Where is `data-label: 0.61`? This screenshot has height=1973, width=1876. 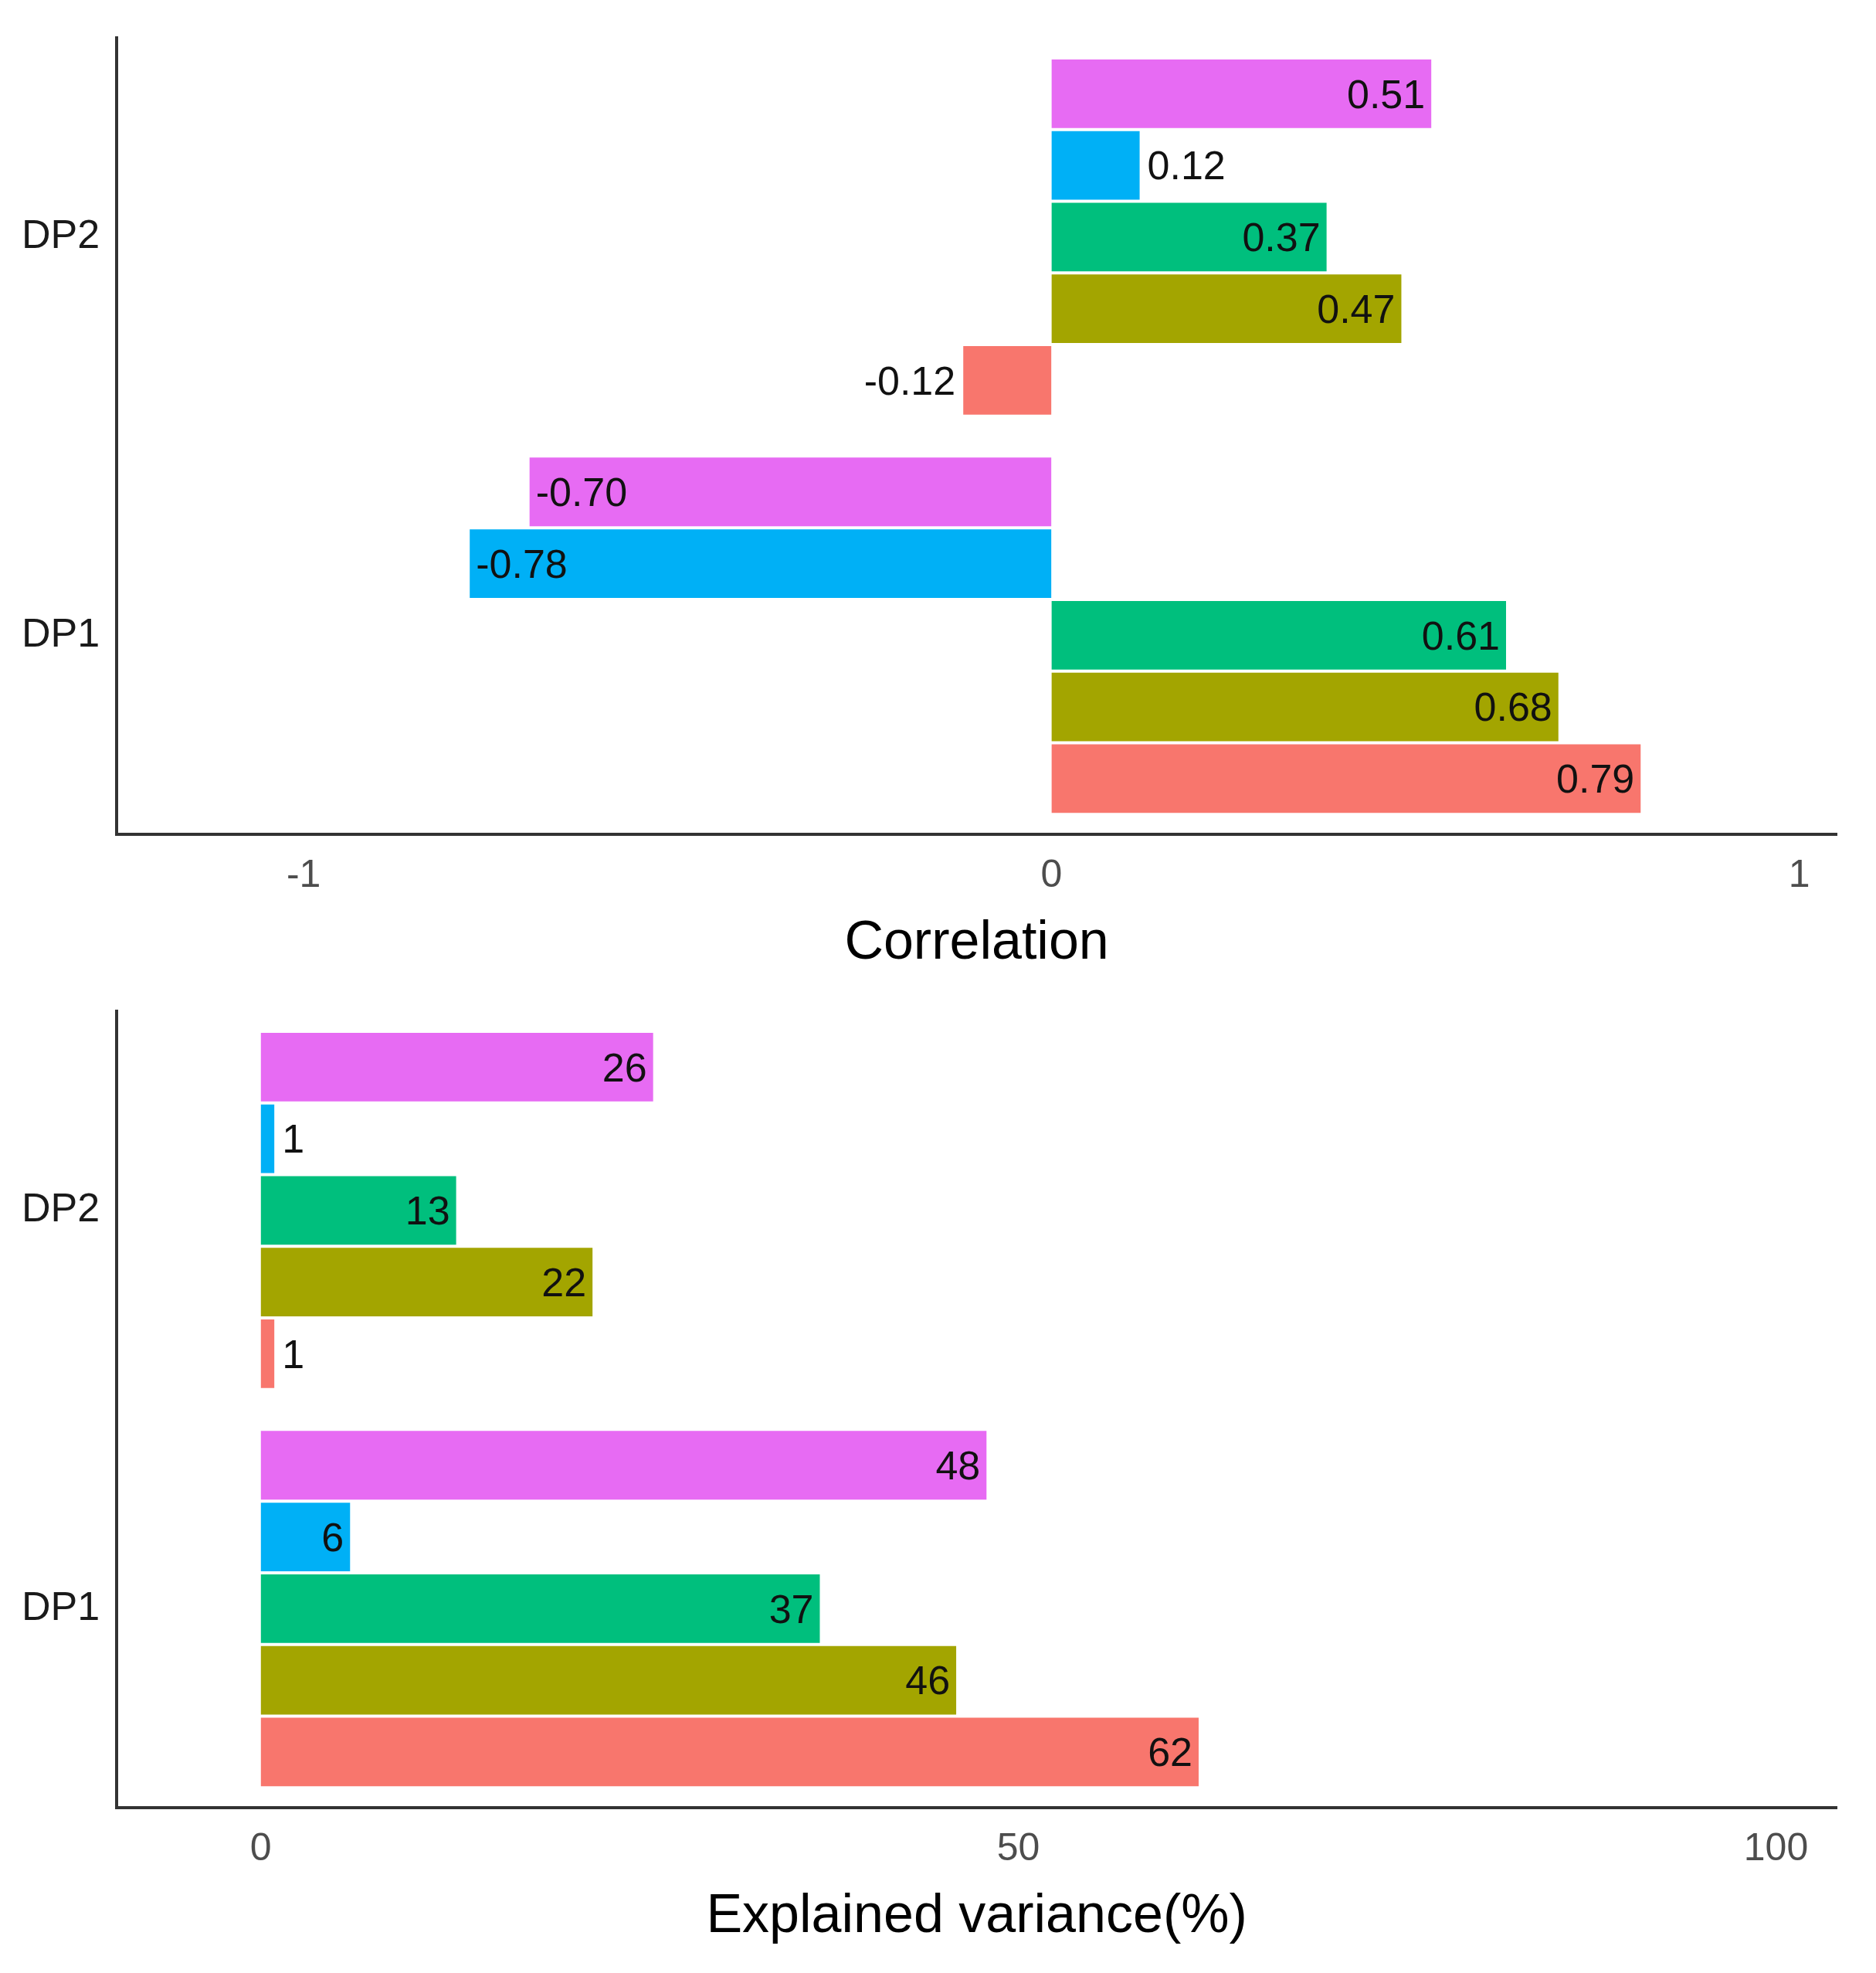 data-label: 0.61 is located at coordinates (1460, 635).